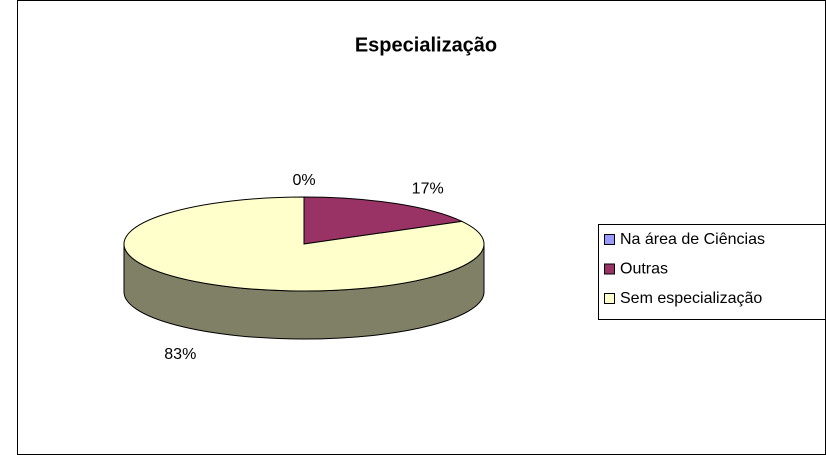  I want to click on data-label: 83%, so click(180, 354).